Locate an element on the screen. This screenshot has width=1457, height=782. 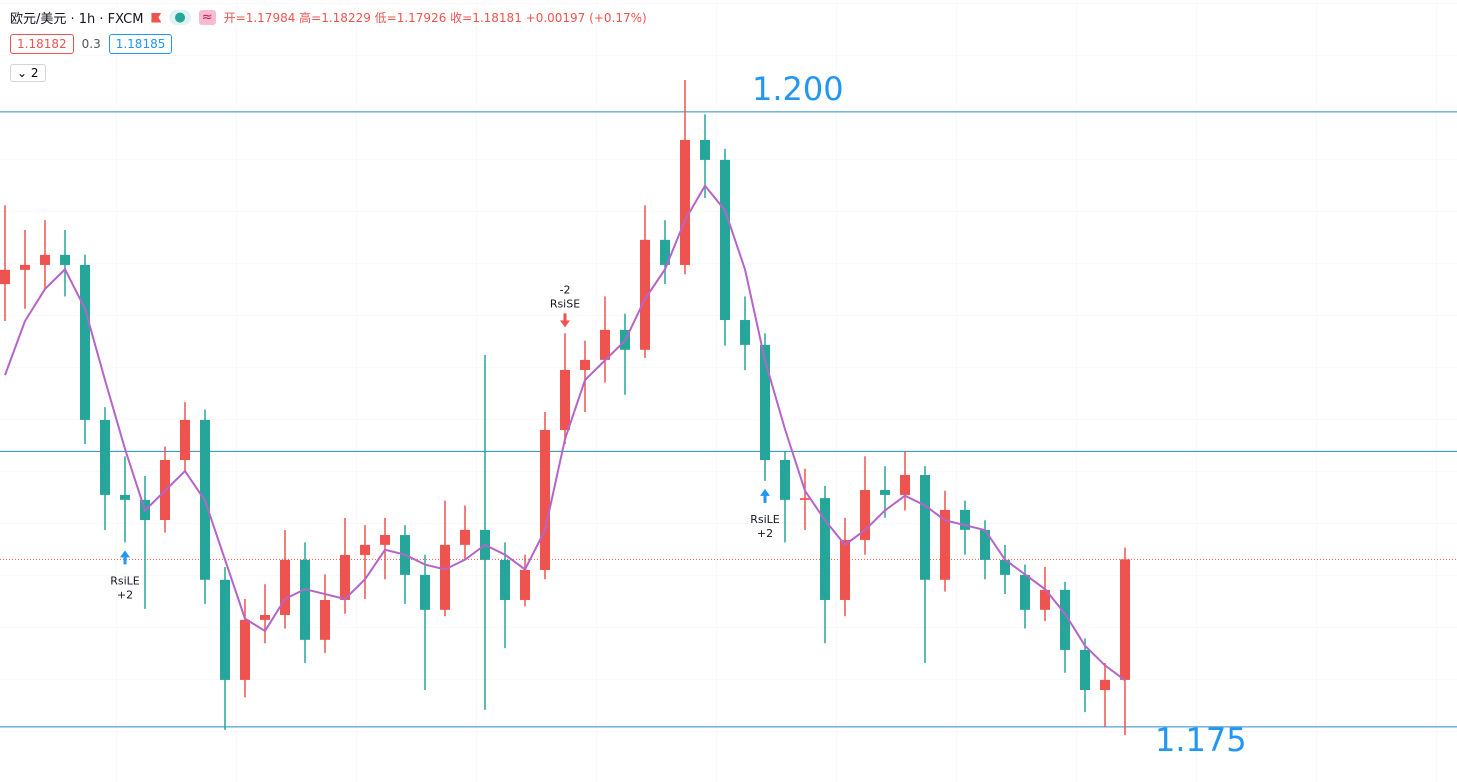
spread: 0.3 is located at coordinates (91, 44).